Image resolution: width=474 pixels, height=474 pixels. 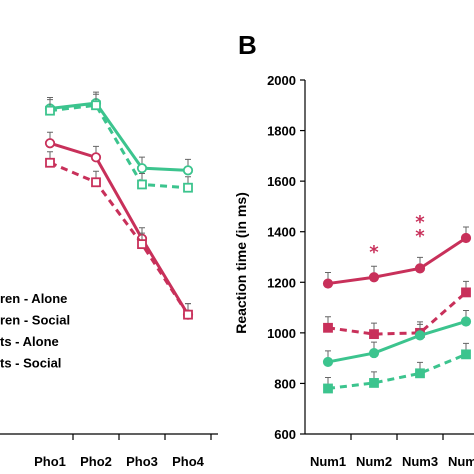 What do you see at coordinates (420, 461) in the screenshot?
I see `x-tick-label-num3: Num3` at bounding box center [420, 461].